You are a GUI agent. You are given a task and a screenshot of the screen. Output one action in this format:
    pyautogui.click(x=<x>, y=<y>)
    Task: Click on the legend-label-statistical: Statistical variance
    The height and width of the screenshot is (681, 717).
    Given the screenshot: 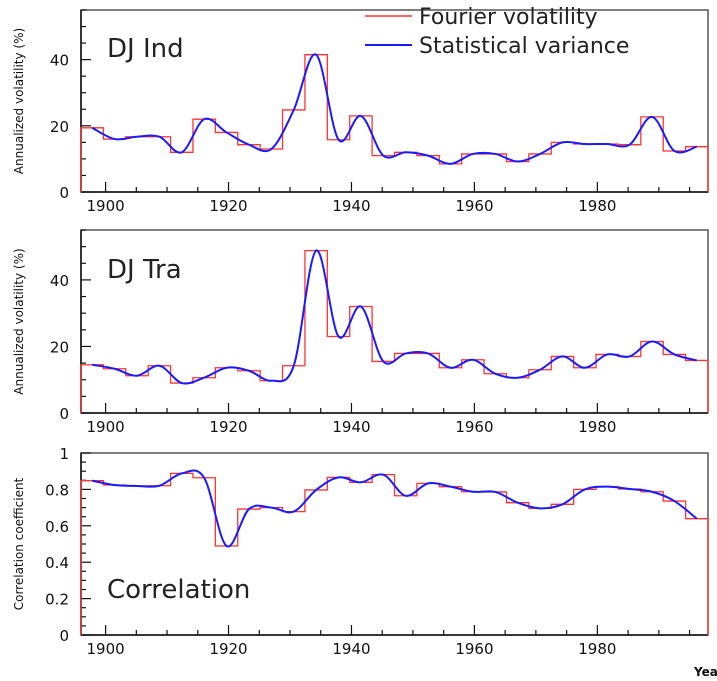 What is the action you would take?
    pyautogui.click(x=524, y=46)
    